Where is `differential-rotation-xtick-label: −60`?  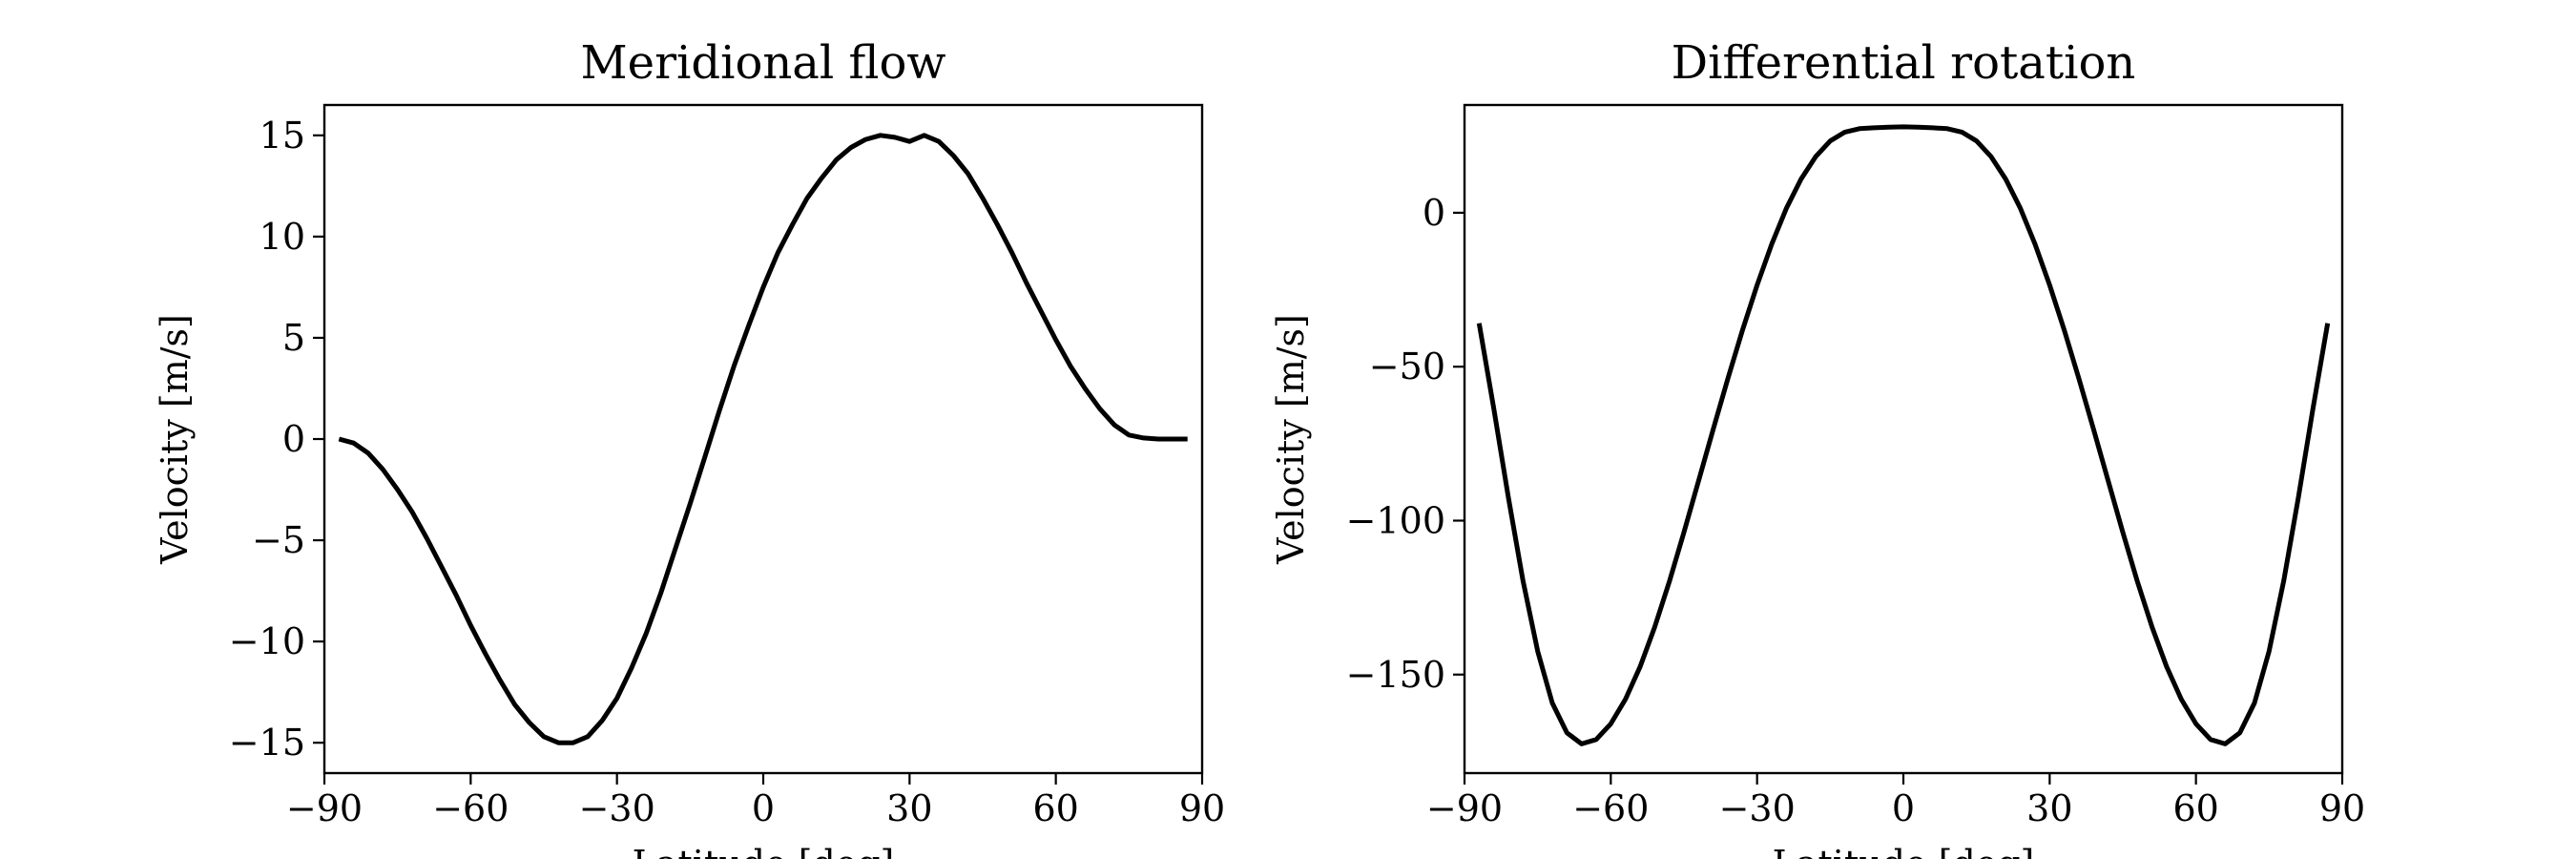
differential-rotation-xtick-label: −60 is located at coordinates (1610, 808).